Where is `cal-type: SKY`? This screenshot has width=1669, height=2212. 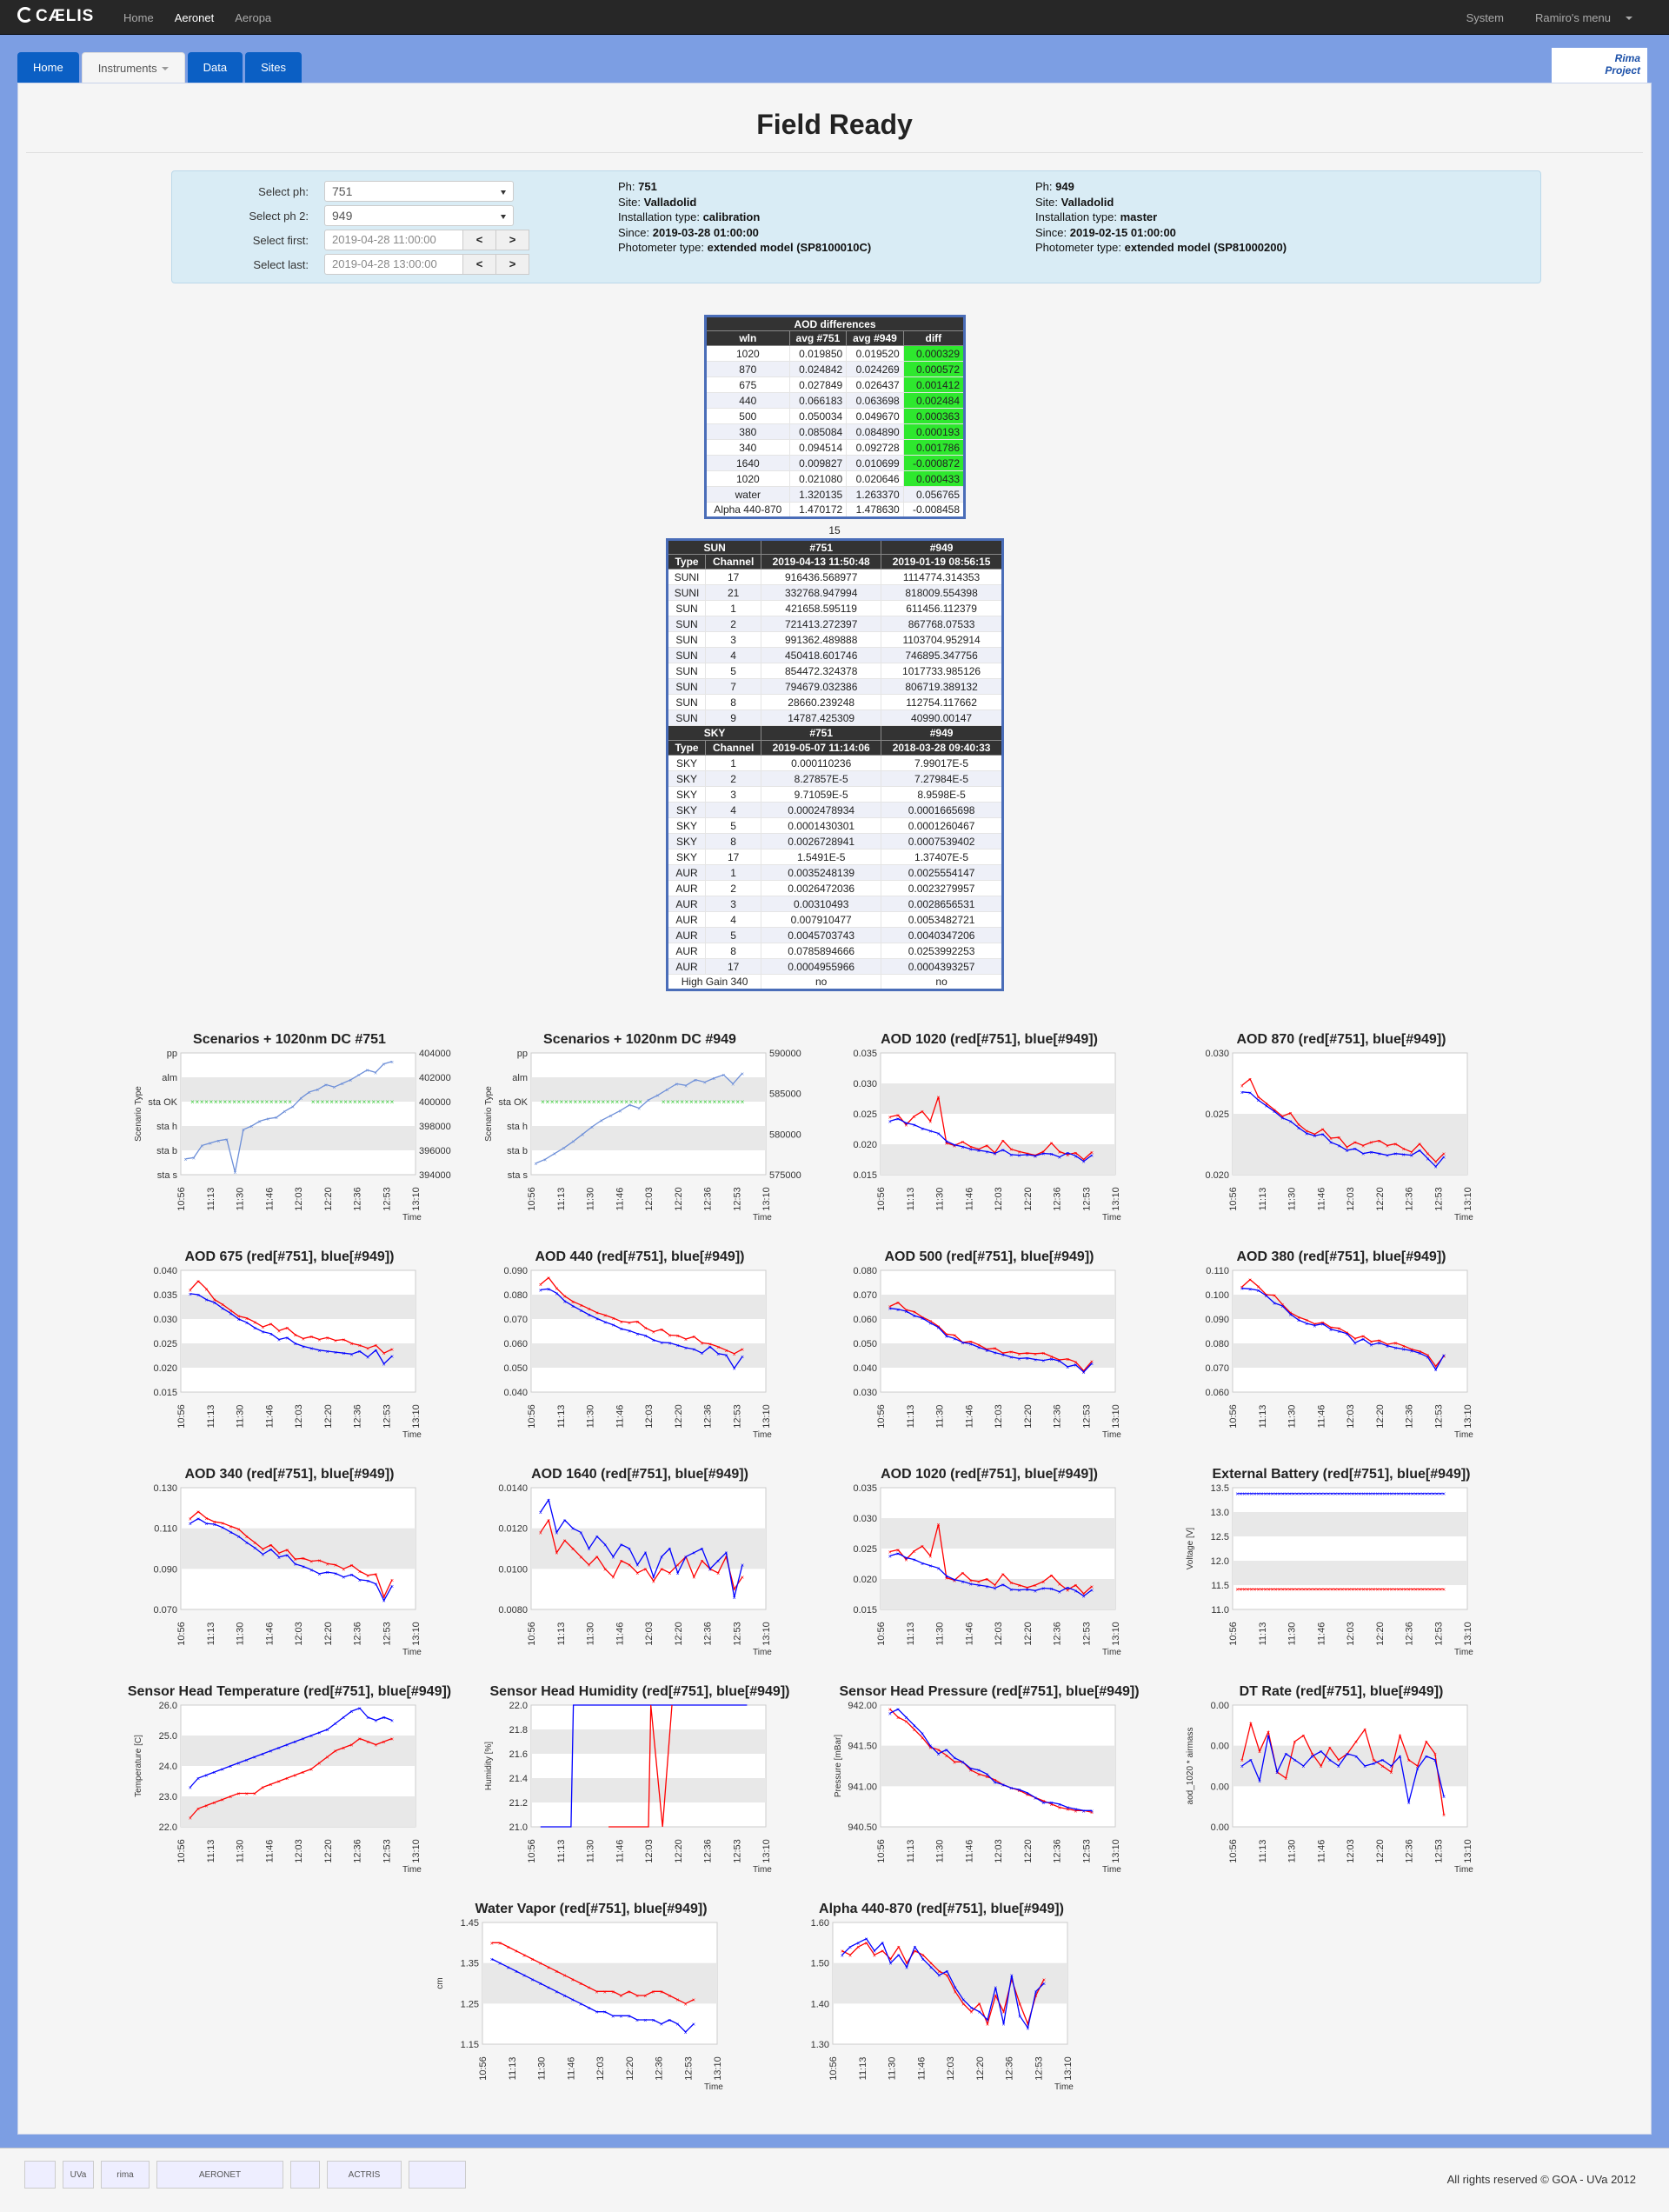 cal-type: SKY is located at coordinates (686, 778).